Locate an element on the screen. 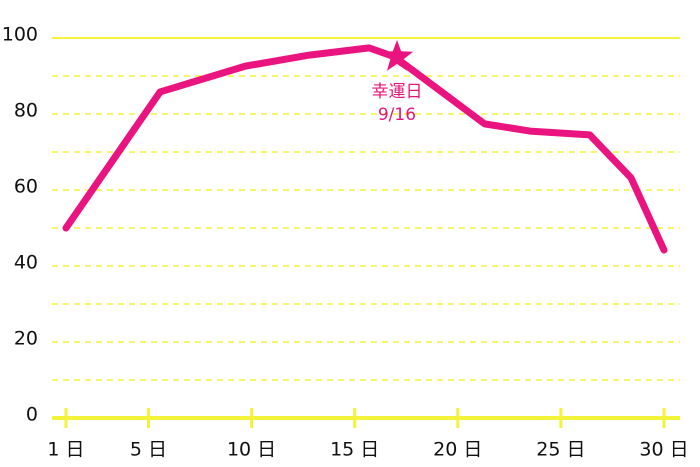 The height and width of the screenshot is (467, 700). y-tick-label: 60 is located at coordinates (26, 187).